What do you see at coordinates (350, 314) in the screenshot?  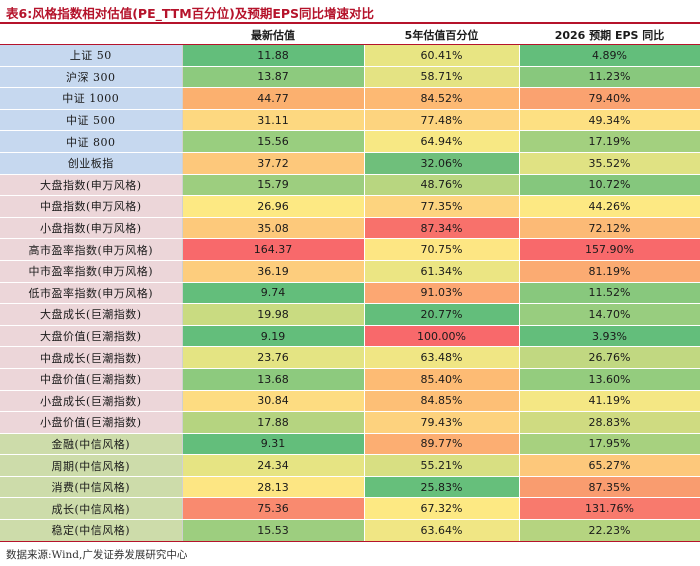 I see `table-row: 大盘成长(巨潮指数) 19.98 20.77% 14.70%` at bounding box center [350, 314].